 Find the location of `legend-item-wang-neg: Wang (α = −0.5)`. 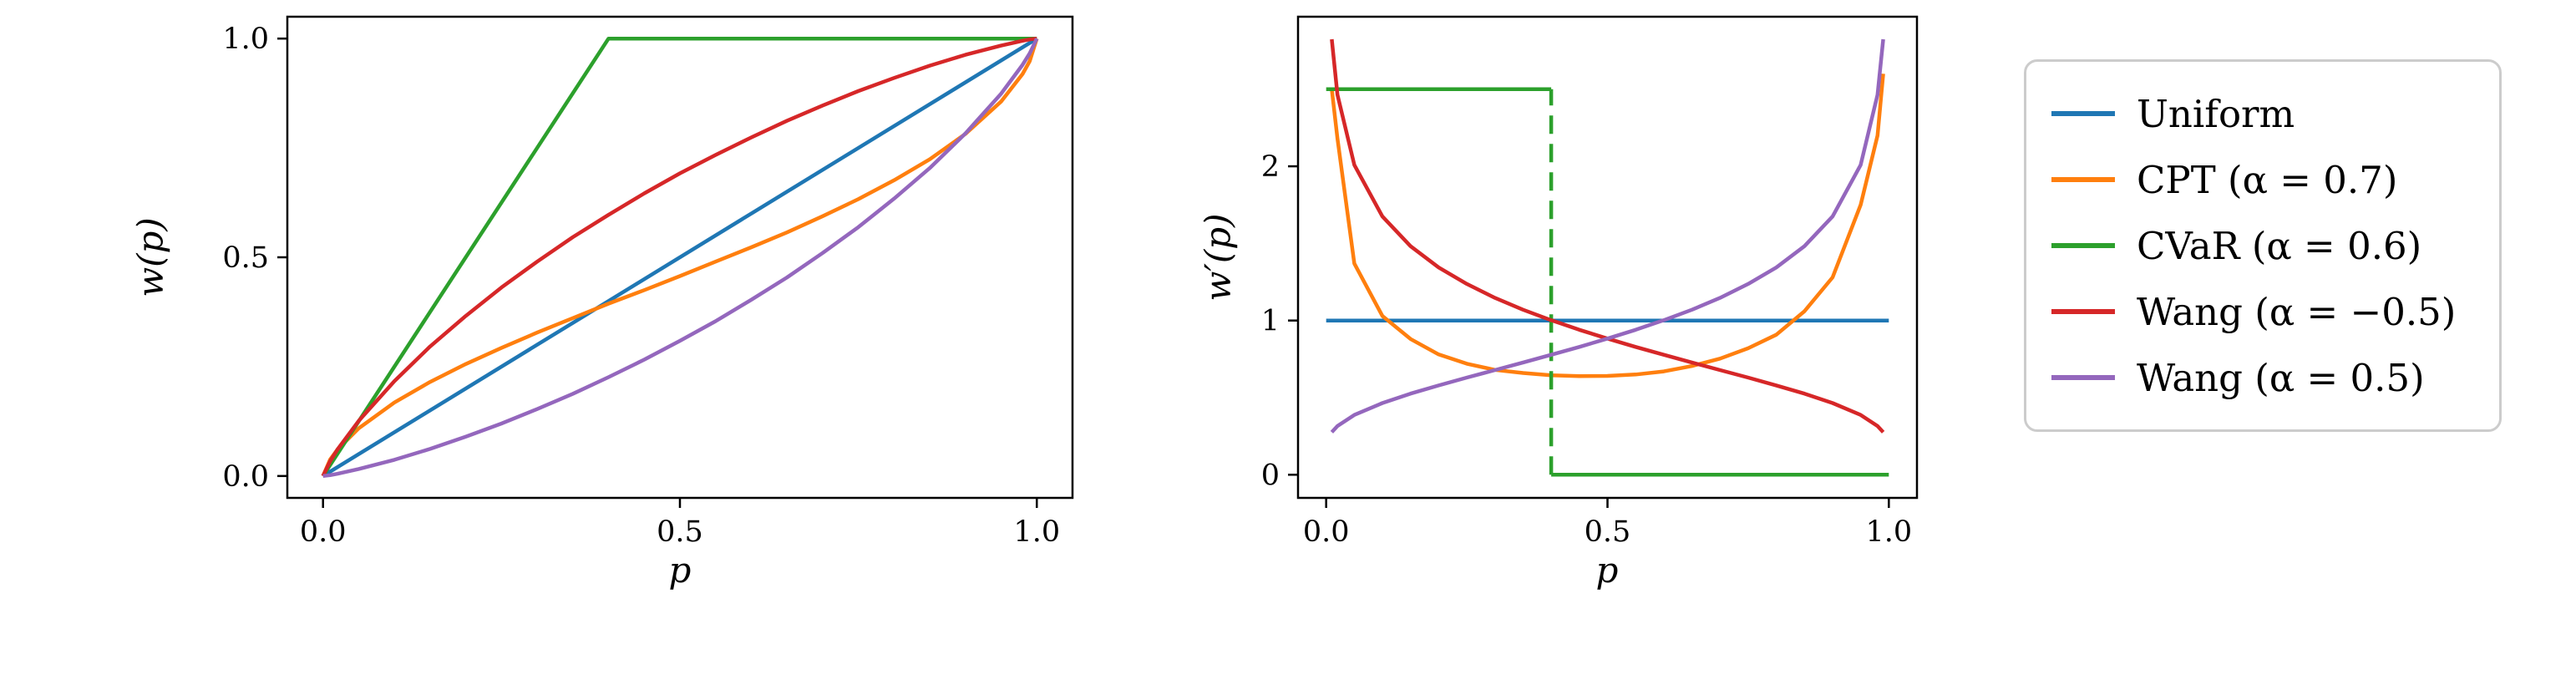

legend-item-wang-neg: Wang (α = −0.5) is located at coordinates (2262, 312).